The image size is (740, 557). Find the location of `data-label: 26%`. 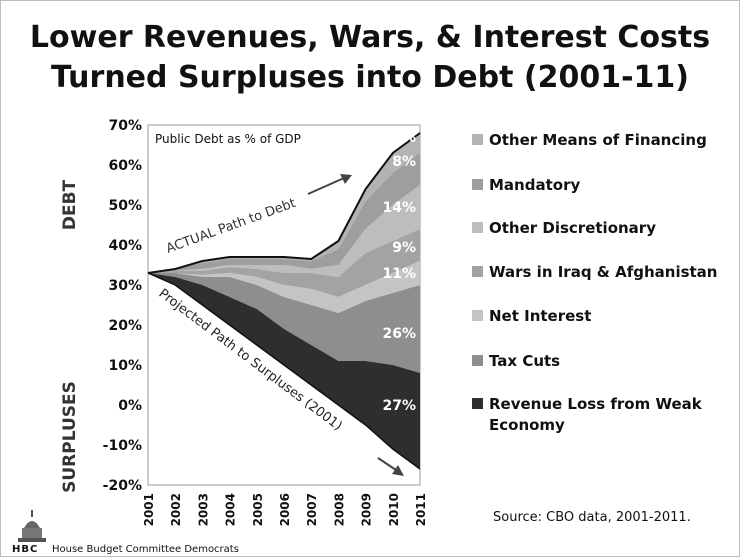

data-label: 26% is located at coordinates (399, 334).